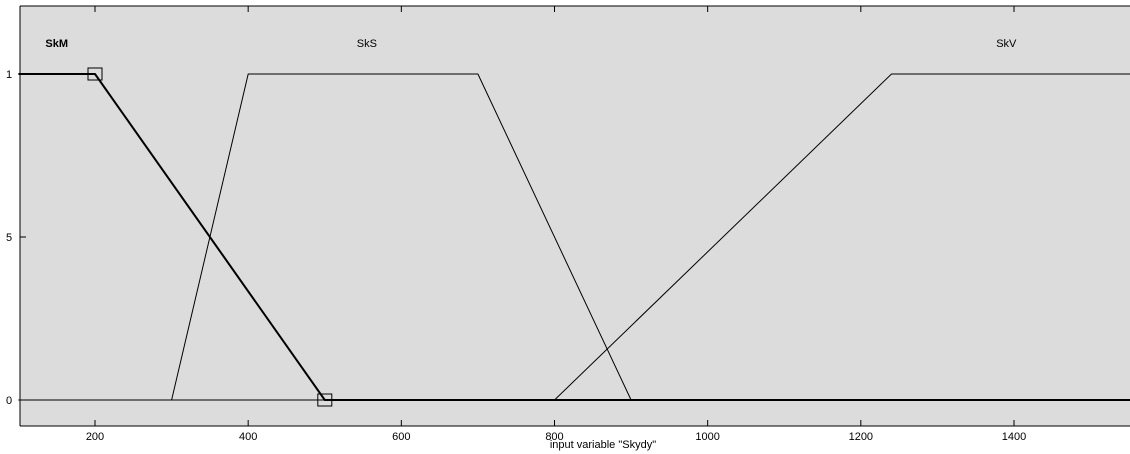 This screenshot has width=1130, height=454. What do you see at coordinates (401, 437) in the screenshot?
I see `x-tick-label: 600` at bounding box center [401, 437].